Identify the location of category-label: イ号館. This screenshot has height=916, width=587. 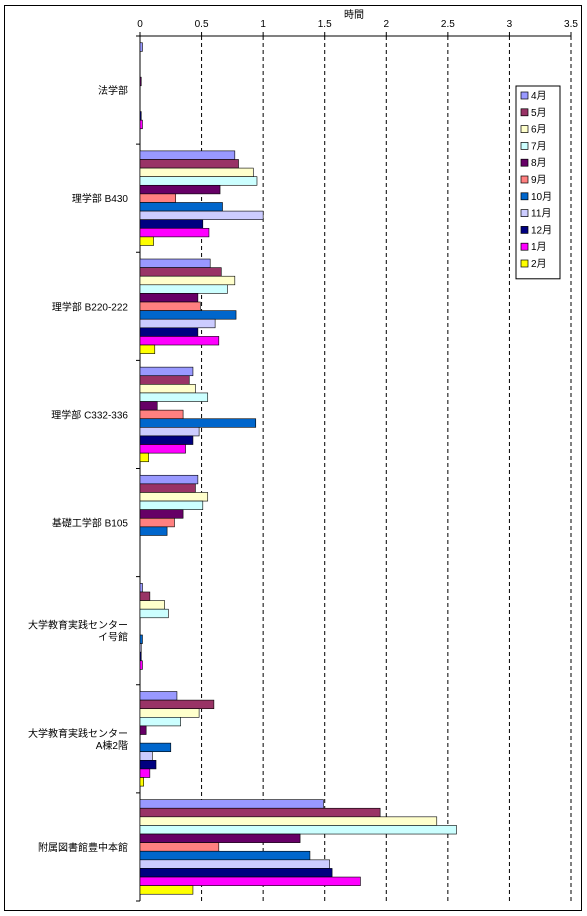
(113, 637).